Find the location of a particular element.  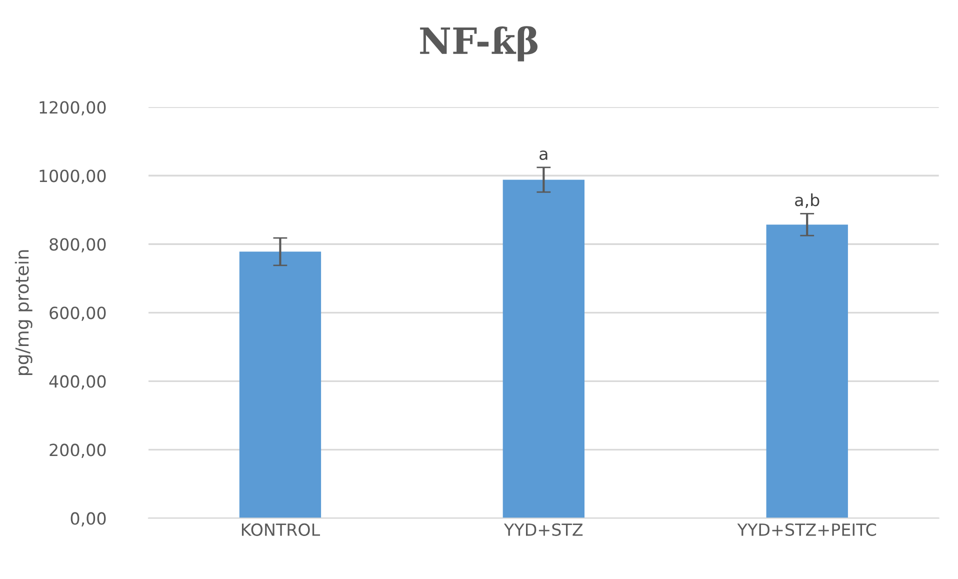

y-axis-title: pg/mg protein is located at coordinates (23, 313).